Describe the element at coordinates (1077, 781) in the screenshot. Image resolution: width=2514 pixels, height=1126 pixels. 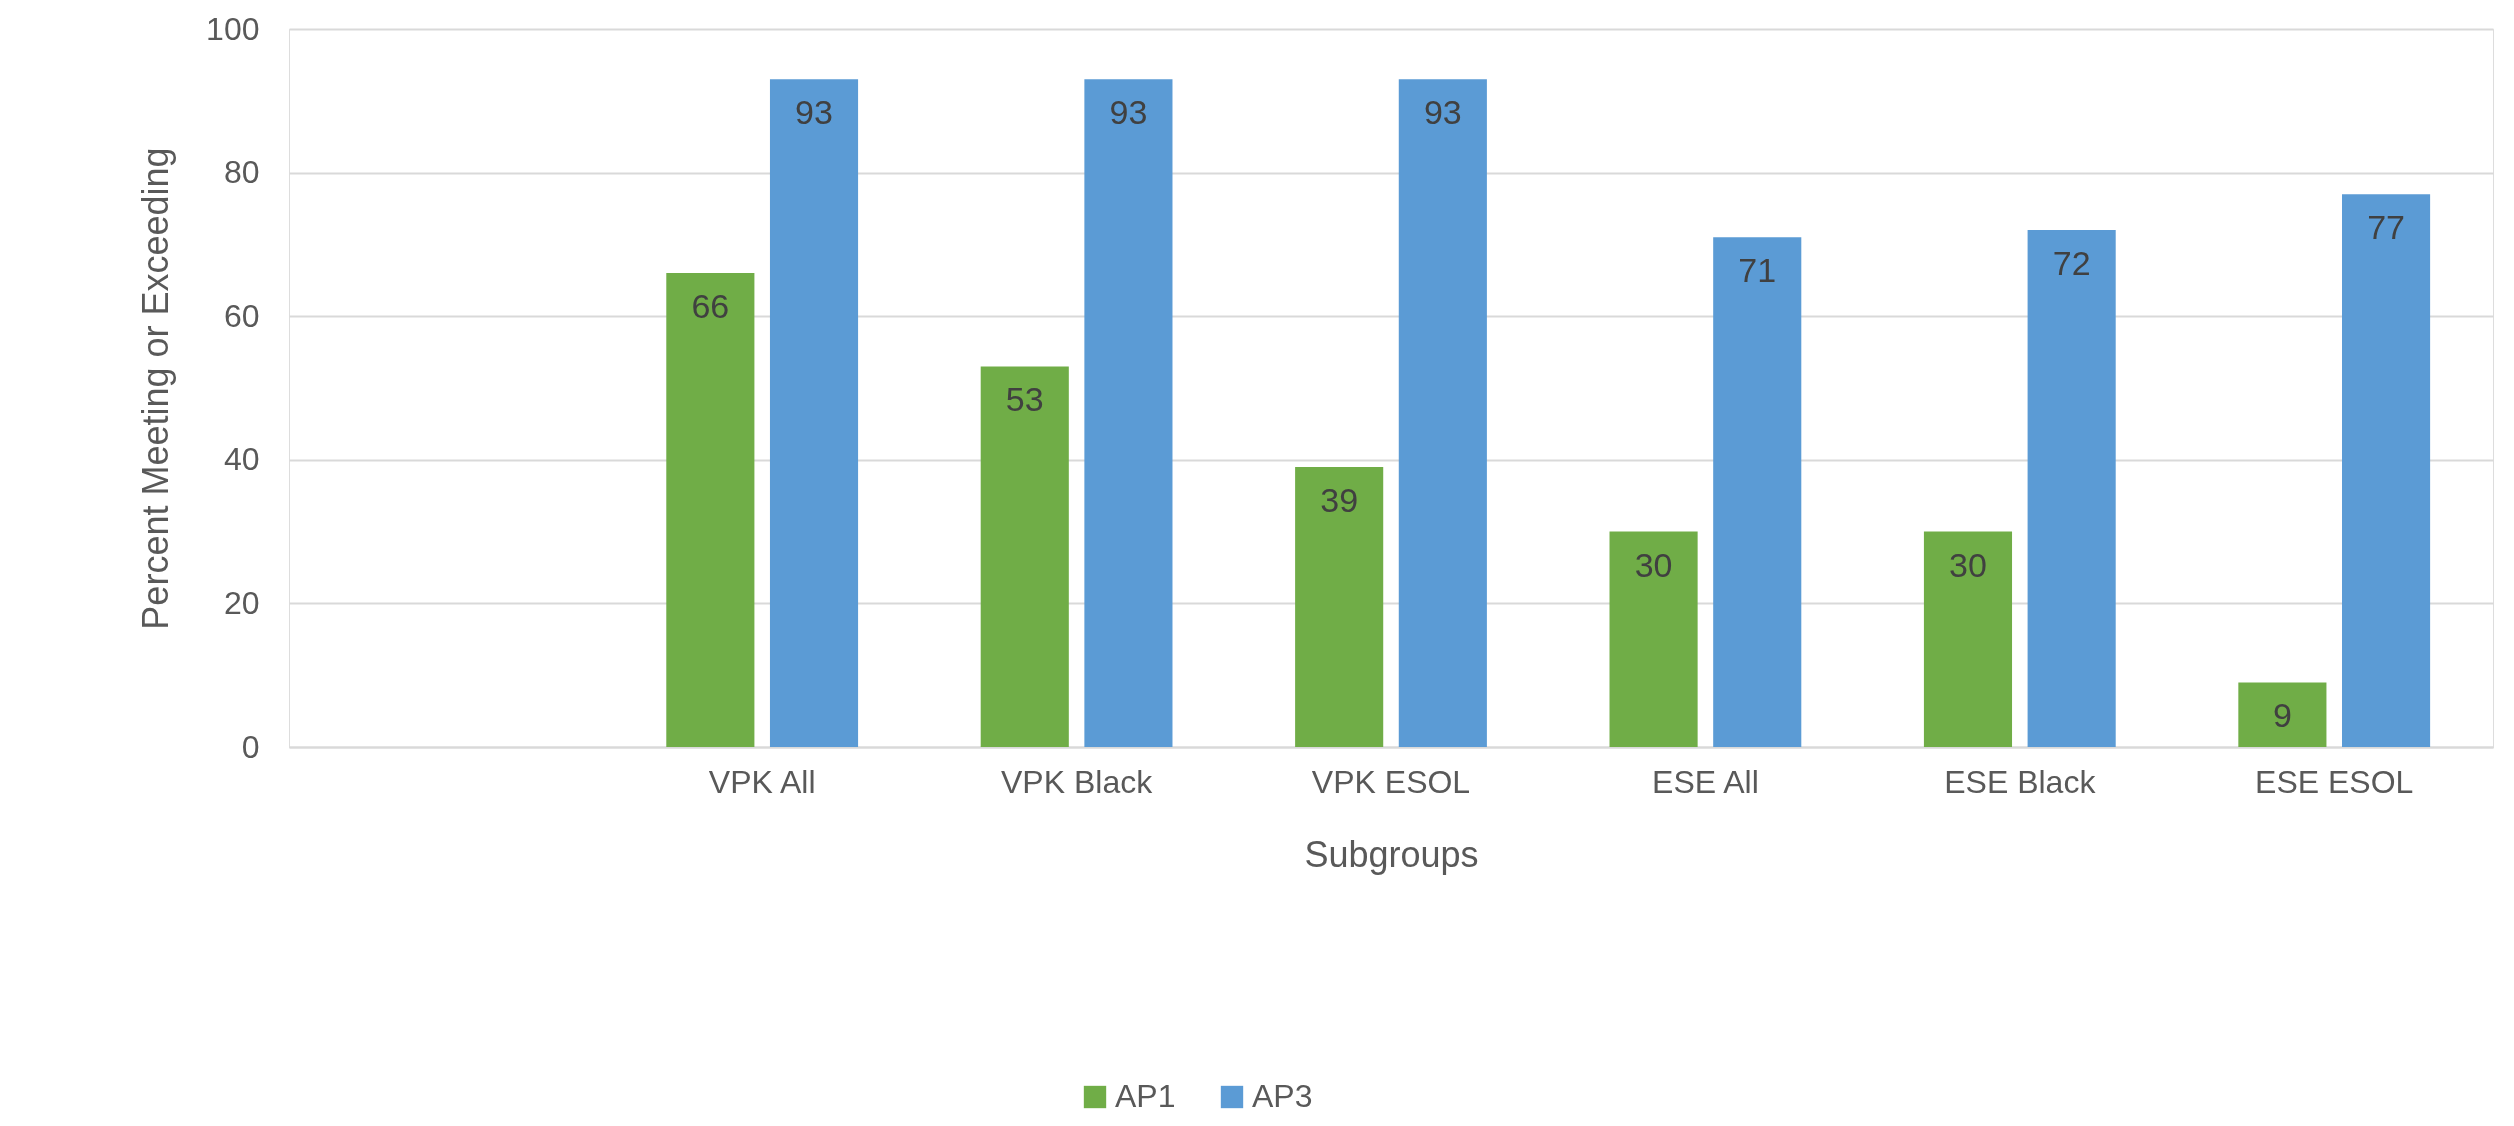
I see `x-tick-label: VPK Black` at that location.